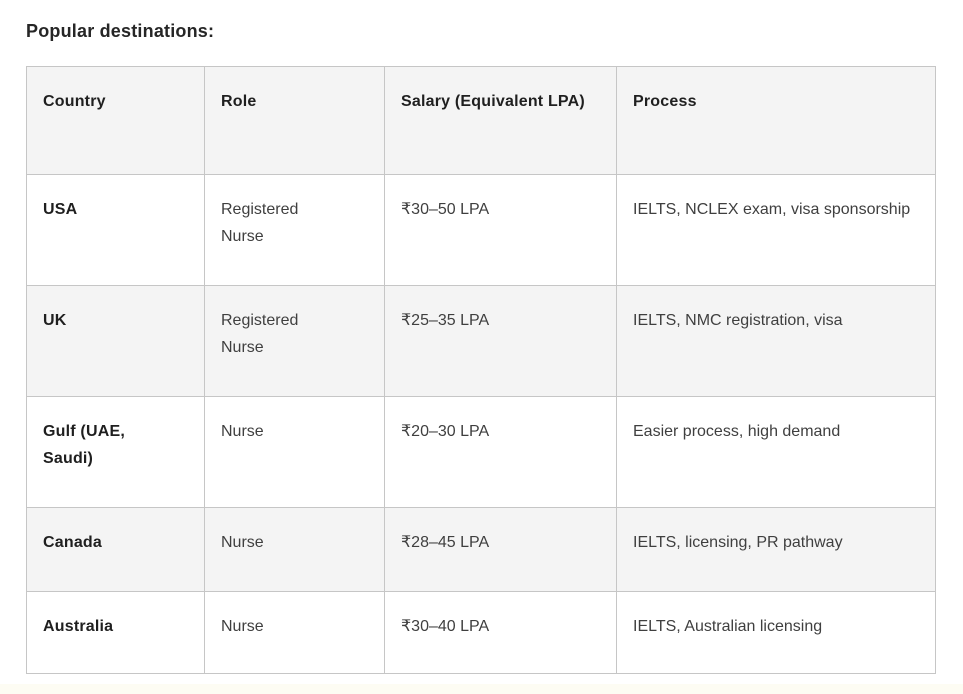 The height and width of the screenshot is (694, 963). I want to click on page-title: Popular destinations:, so click(120, 31).